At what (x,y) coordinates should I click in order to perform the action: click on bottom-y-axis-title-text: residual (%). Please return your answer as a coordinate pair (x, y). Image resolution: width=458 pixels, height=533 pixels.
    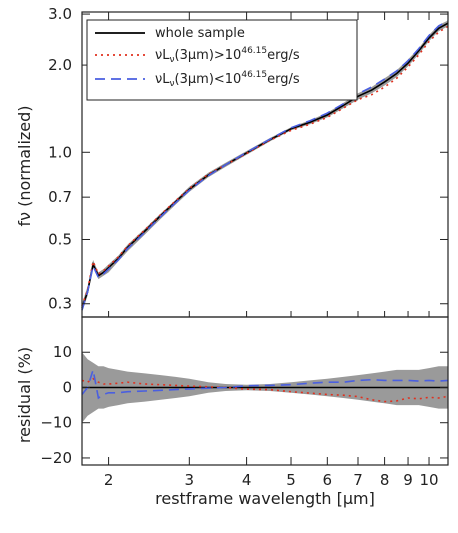
    Looking at the image, I should click on (24, 395).